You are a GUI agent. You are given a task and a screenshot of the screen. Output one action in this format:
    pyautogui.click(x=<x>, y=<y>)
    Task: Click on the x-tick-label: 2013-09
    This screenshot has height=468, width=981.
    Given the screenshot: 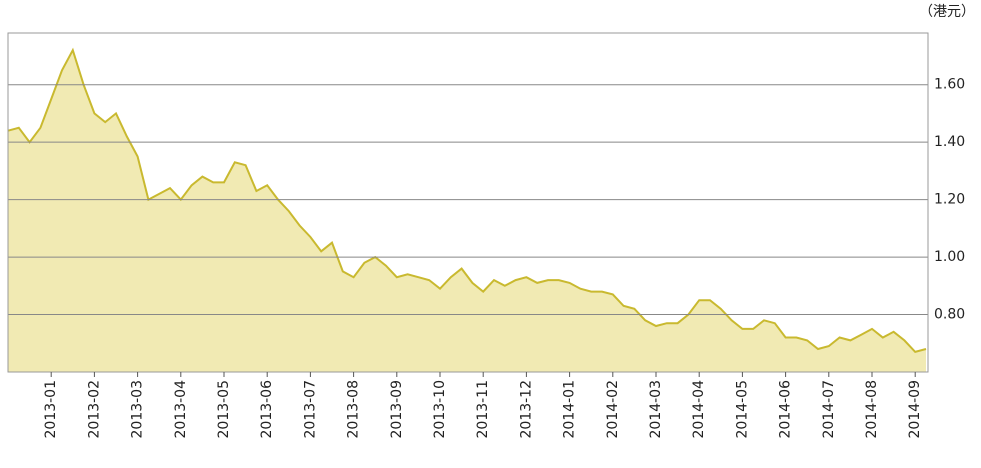 What is the action you would take?
    pyautogui.click(x=397, y=409)
    